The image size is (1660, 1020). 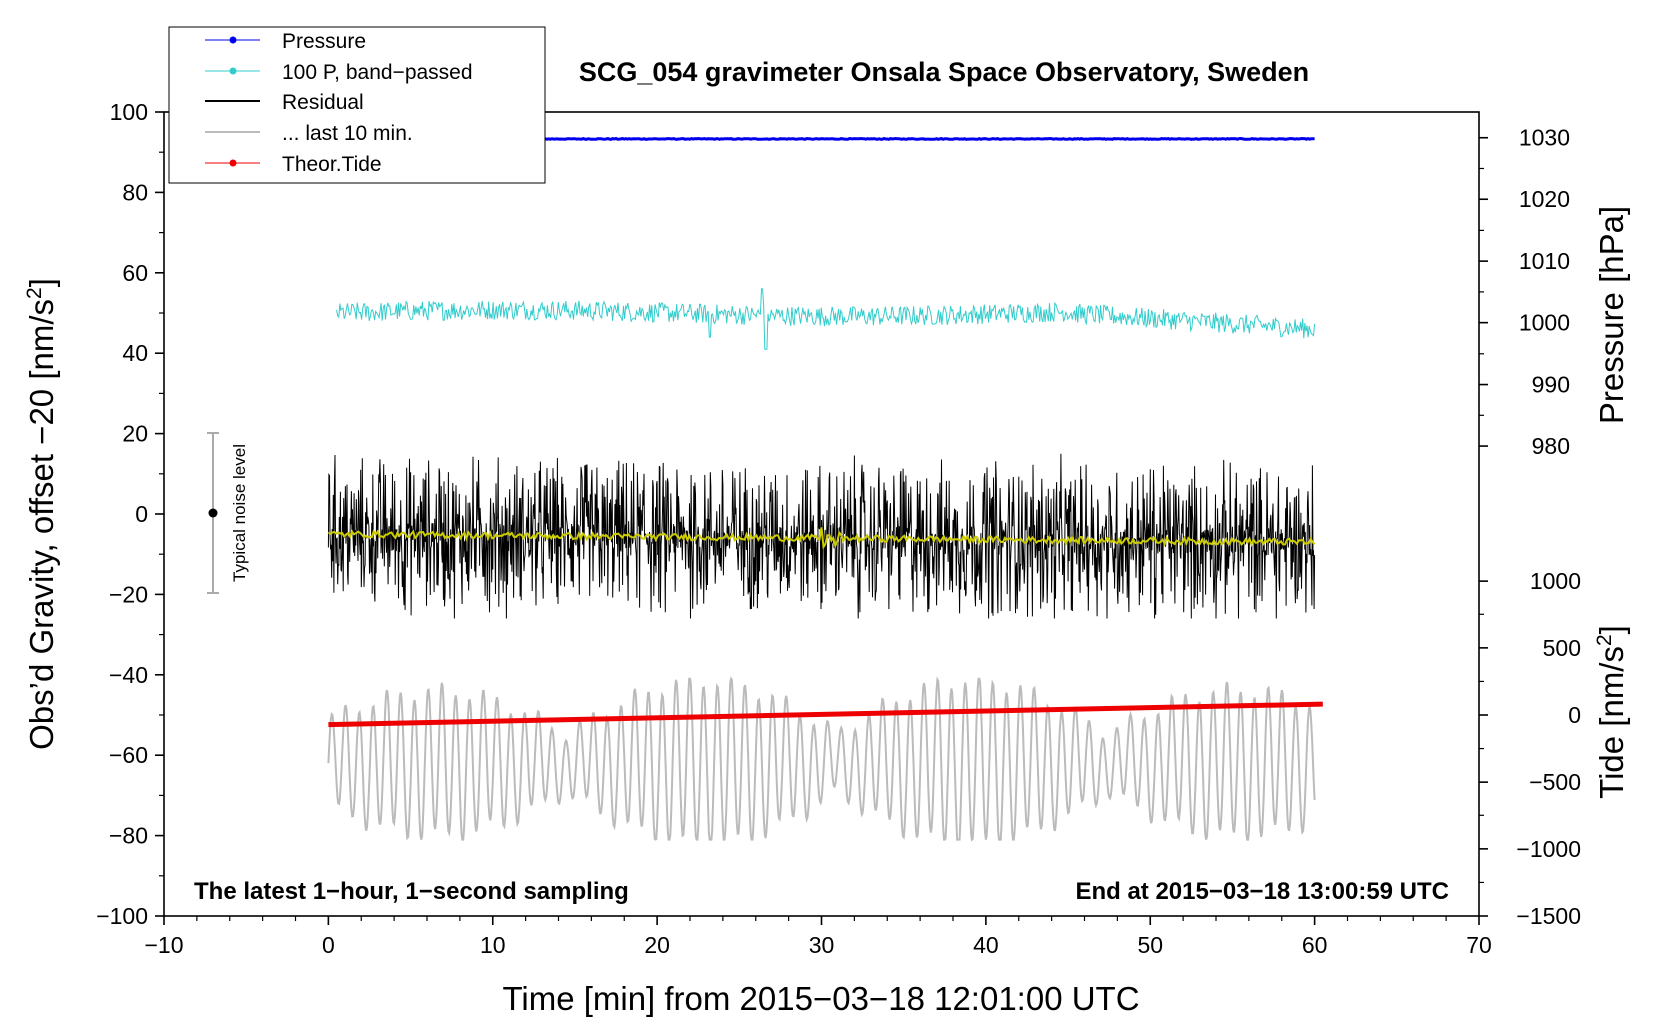 I want to click on legend-label-last-10-min: ... last 10 min., so click(x=347, y=133).